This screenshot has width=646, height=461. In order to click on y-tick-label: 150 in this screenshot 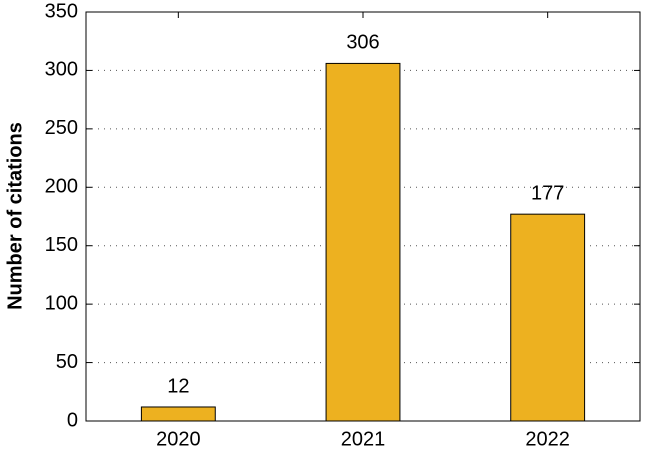, I will do `click(61, 245)`.